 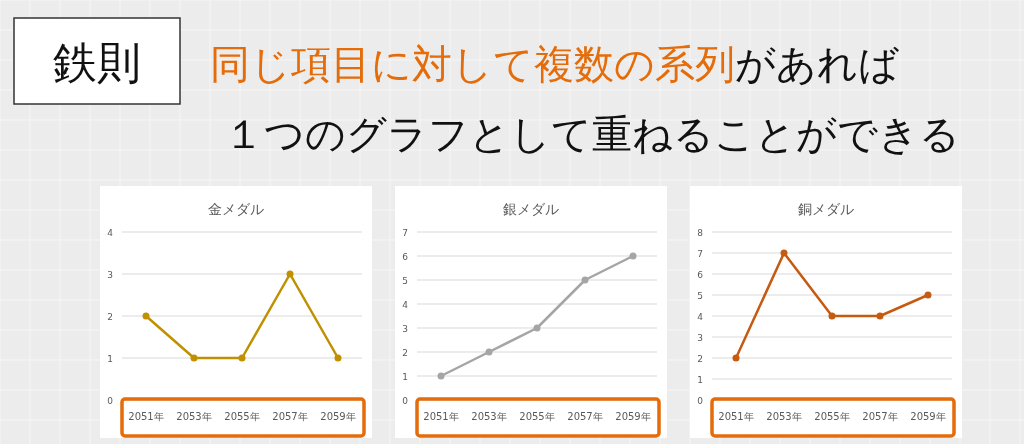 What do you see at coordinates (472, 64) in the screenshot?
I see `text: 同じ項目に対して複数の系列` at bounding box center [472, 64].